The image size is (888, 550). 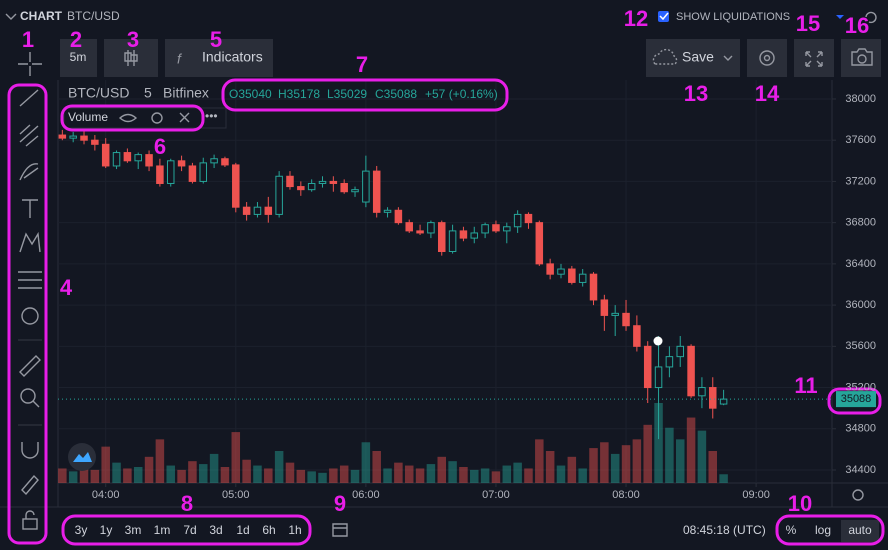 What do you see at coordinates (724, 530) in the screenshot?
I see `clock: 08:45:18 (UTC)` at bounding box center [724, 530].